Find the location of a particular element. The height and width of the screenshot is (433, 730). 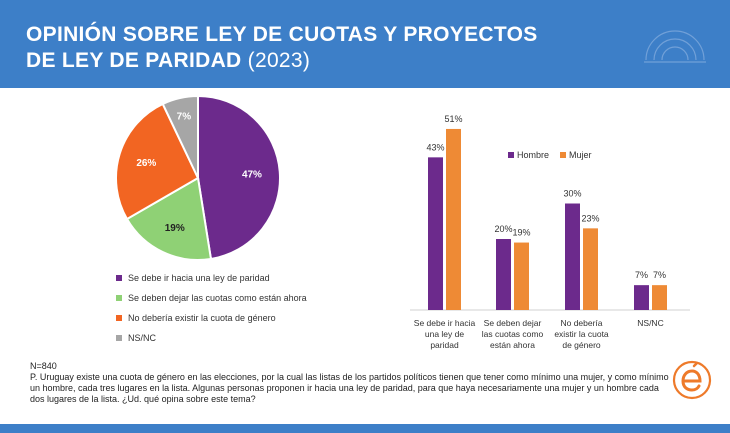

brand-logo-icon is located at coordinates (692, 380).